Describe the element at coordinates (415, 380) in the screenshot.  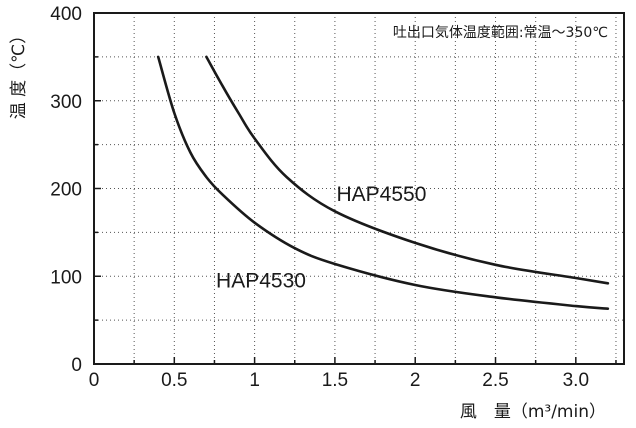
I see `x-tick-label: 2` at that location.